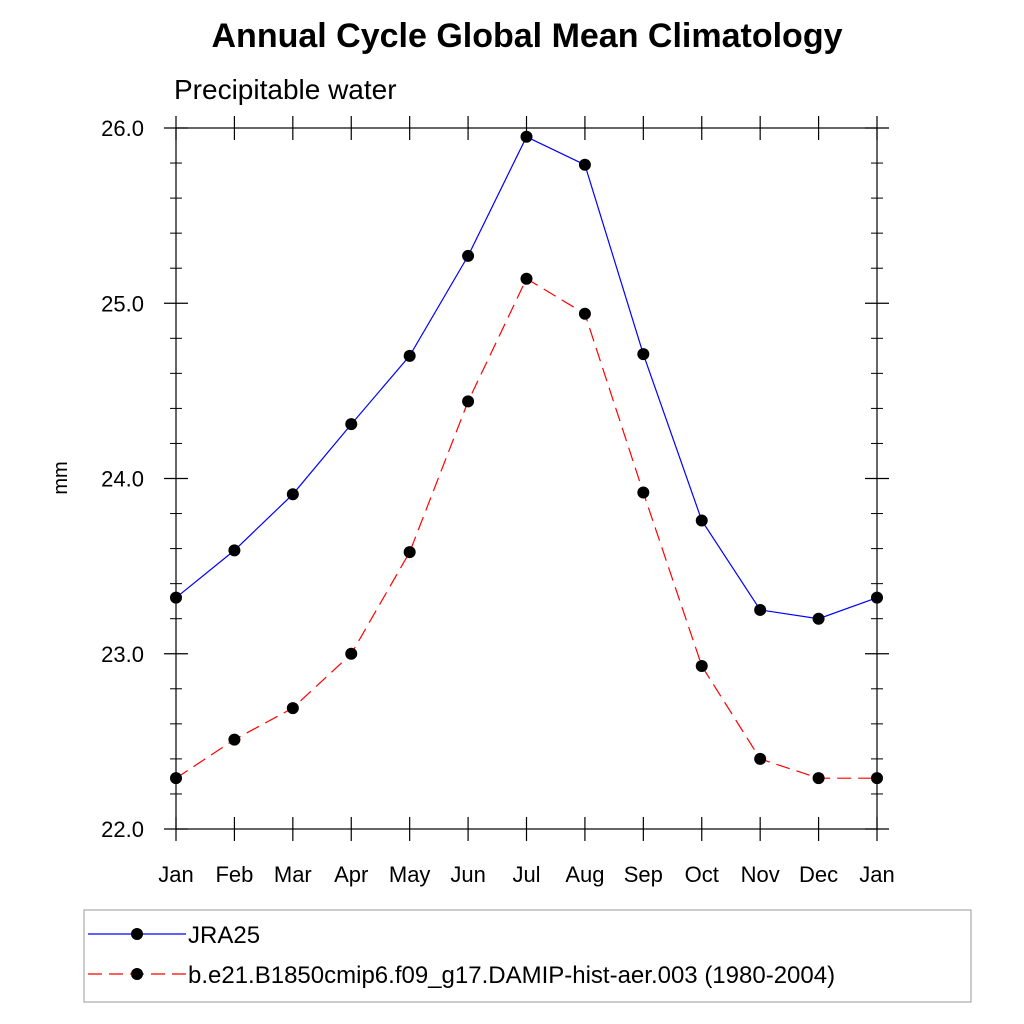 The width and height of the screenshot is (1024, 1024). Describe the element at coordinates (61, 477) in the screenshot. I see `y-axis-label: mm` at that location.